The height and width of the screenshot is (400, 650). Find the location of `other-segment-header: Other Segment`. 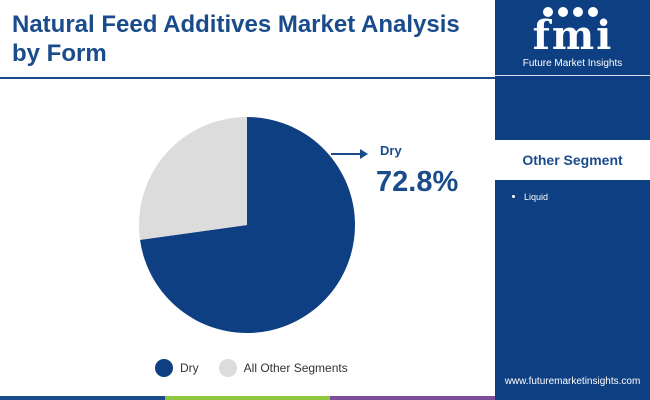

other-segment-header: Other Segment is located at coordinates (572, 160).